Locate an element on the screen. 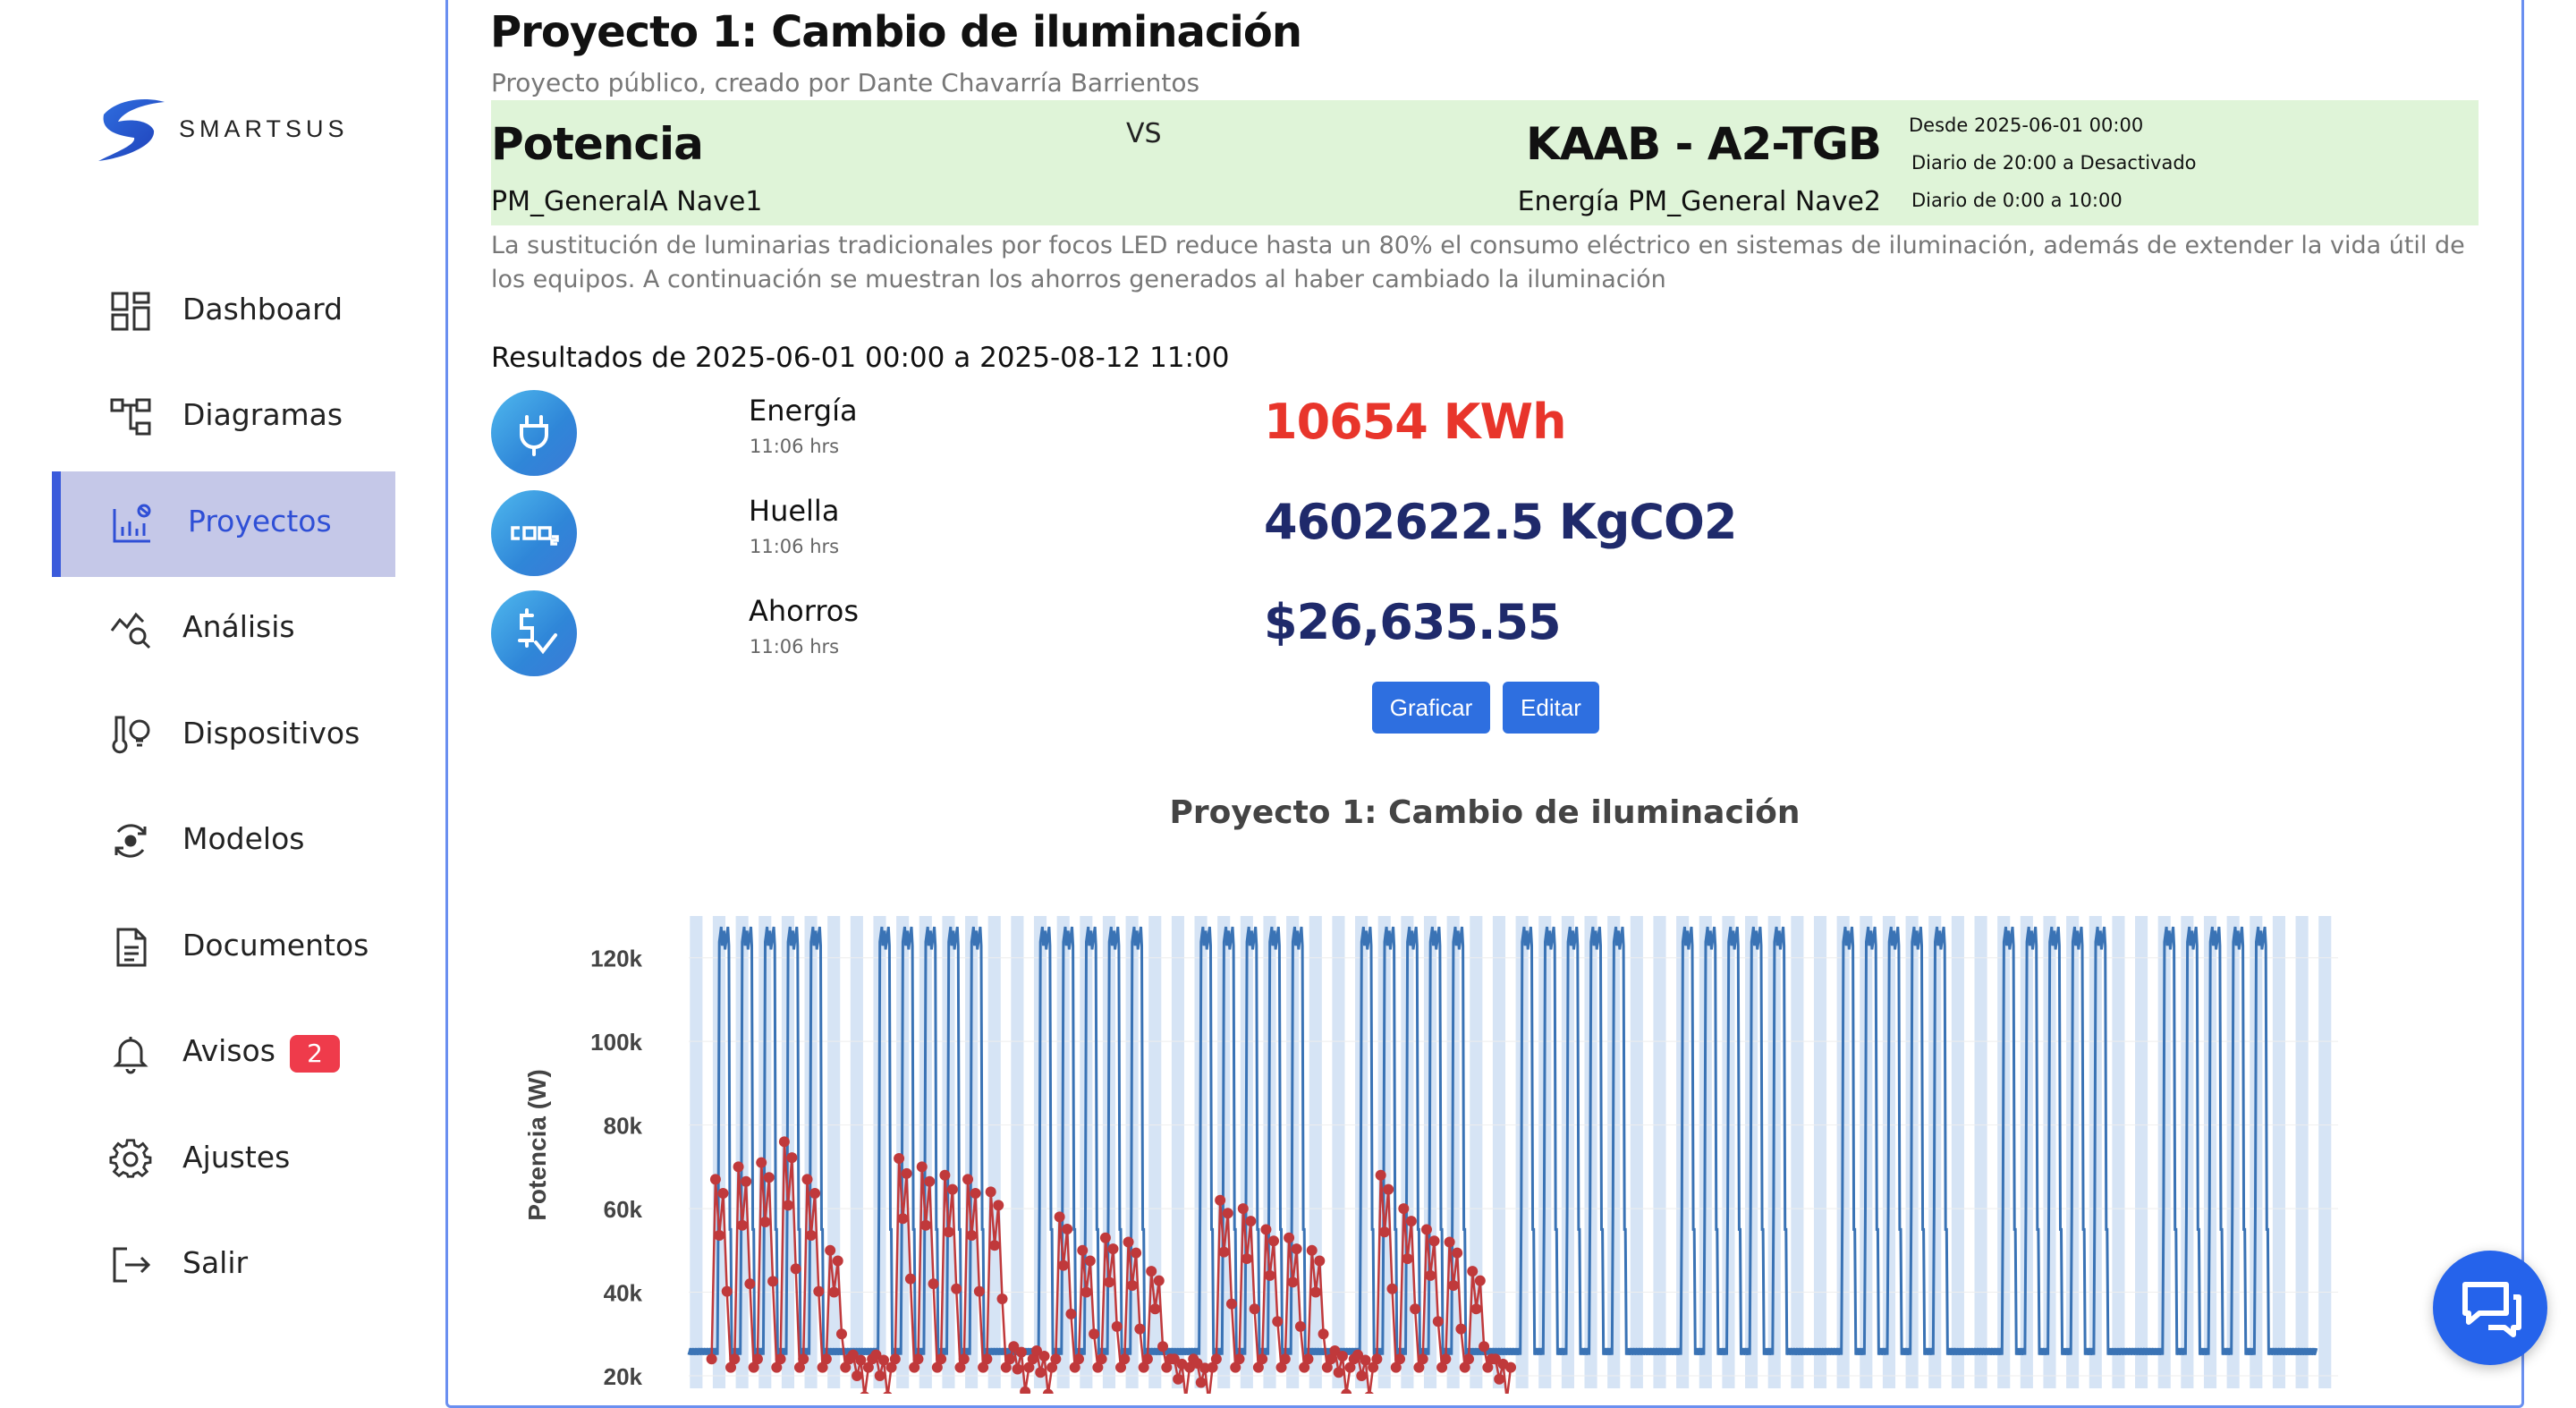  co2-icon is located at coordinates (534, 533).